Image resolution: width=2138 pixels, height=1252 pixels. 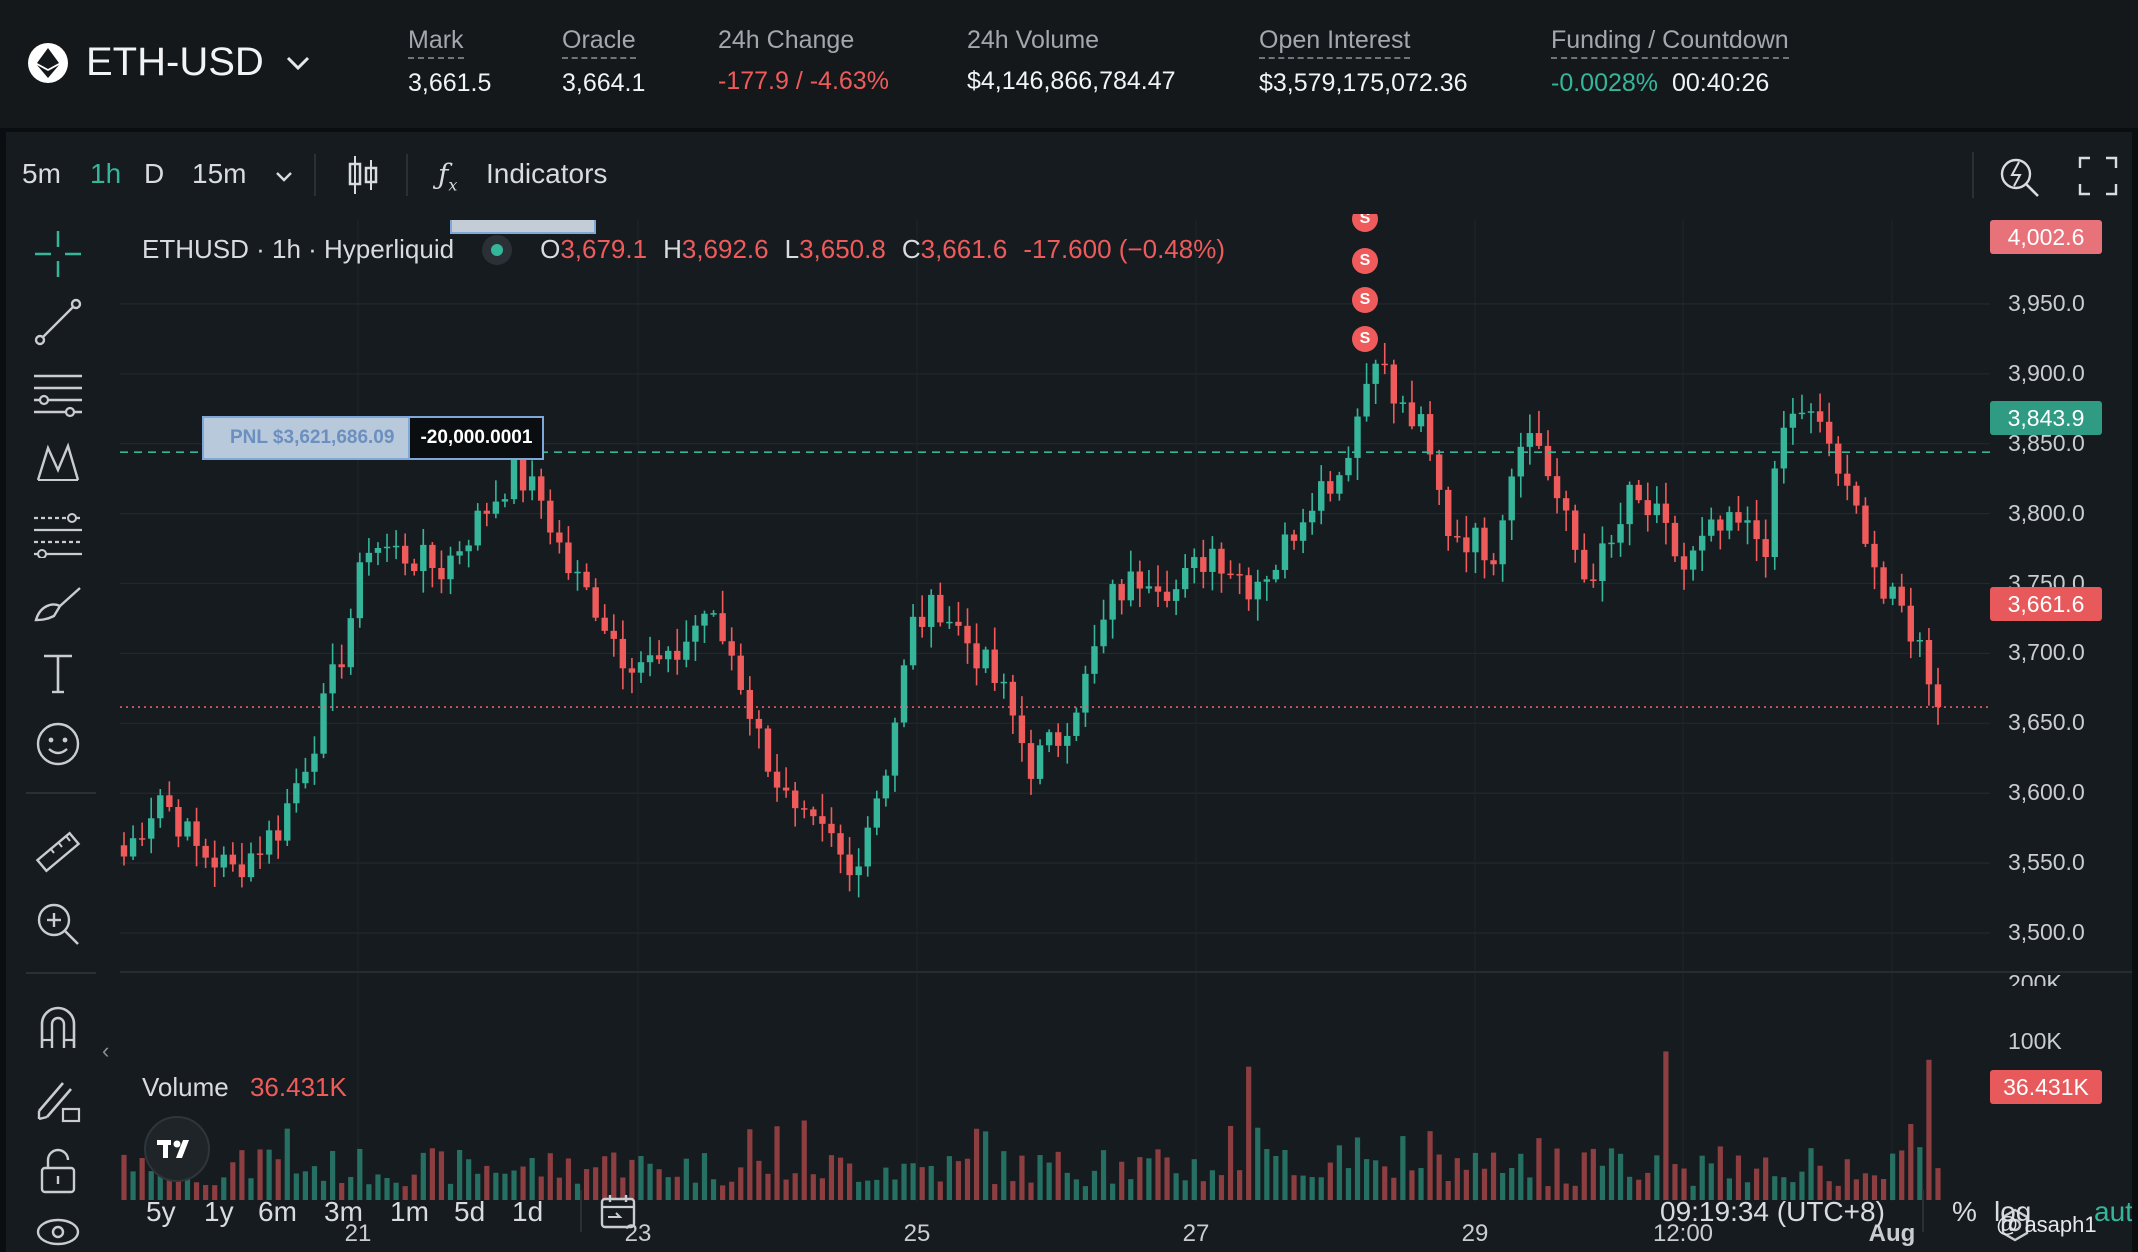 I want to click on interval-dropdown: 15m, so click(x=219, y=173).